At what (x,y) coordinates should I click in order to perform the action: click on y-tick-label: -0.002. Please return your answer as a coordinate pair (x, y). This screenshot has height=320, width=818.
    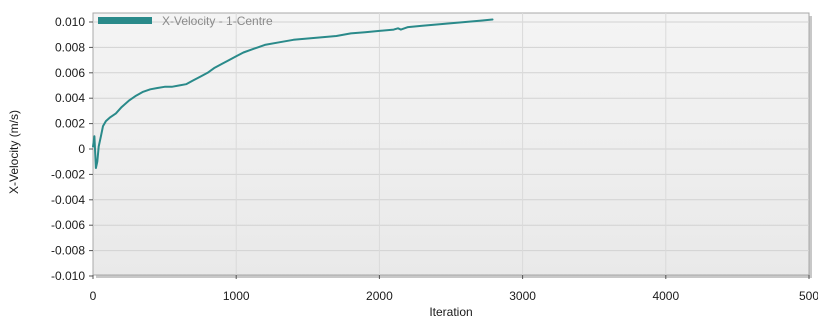
    Looking at the image, I should click on (68, 174).